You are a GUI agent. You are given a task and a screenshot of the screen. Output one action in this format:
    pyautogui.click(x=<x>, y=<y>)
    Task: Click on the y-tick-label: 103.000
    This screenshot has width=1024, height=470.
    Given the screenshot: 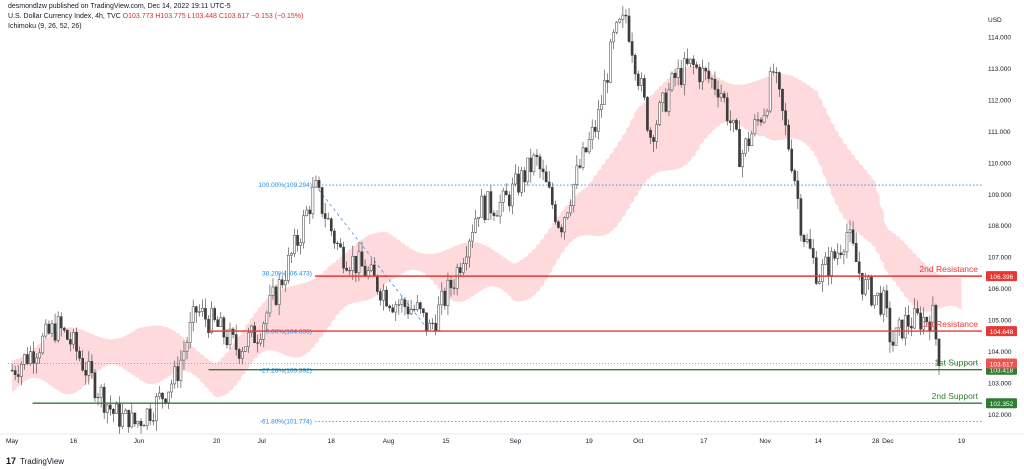 What is the action you would take?
    pyautogui.click(x=1000, y=383)
    